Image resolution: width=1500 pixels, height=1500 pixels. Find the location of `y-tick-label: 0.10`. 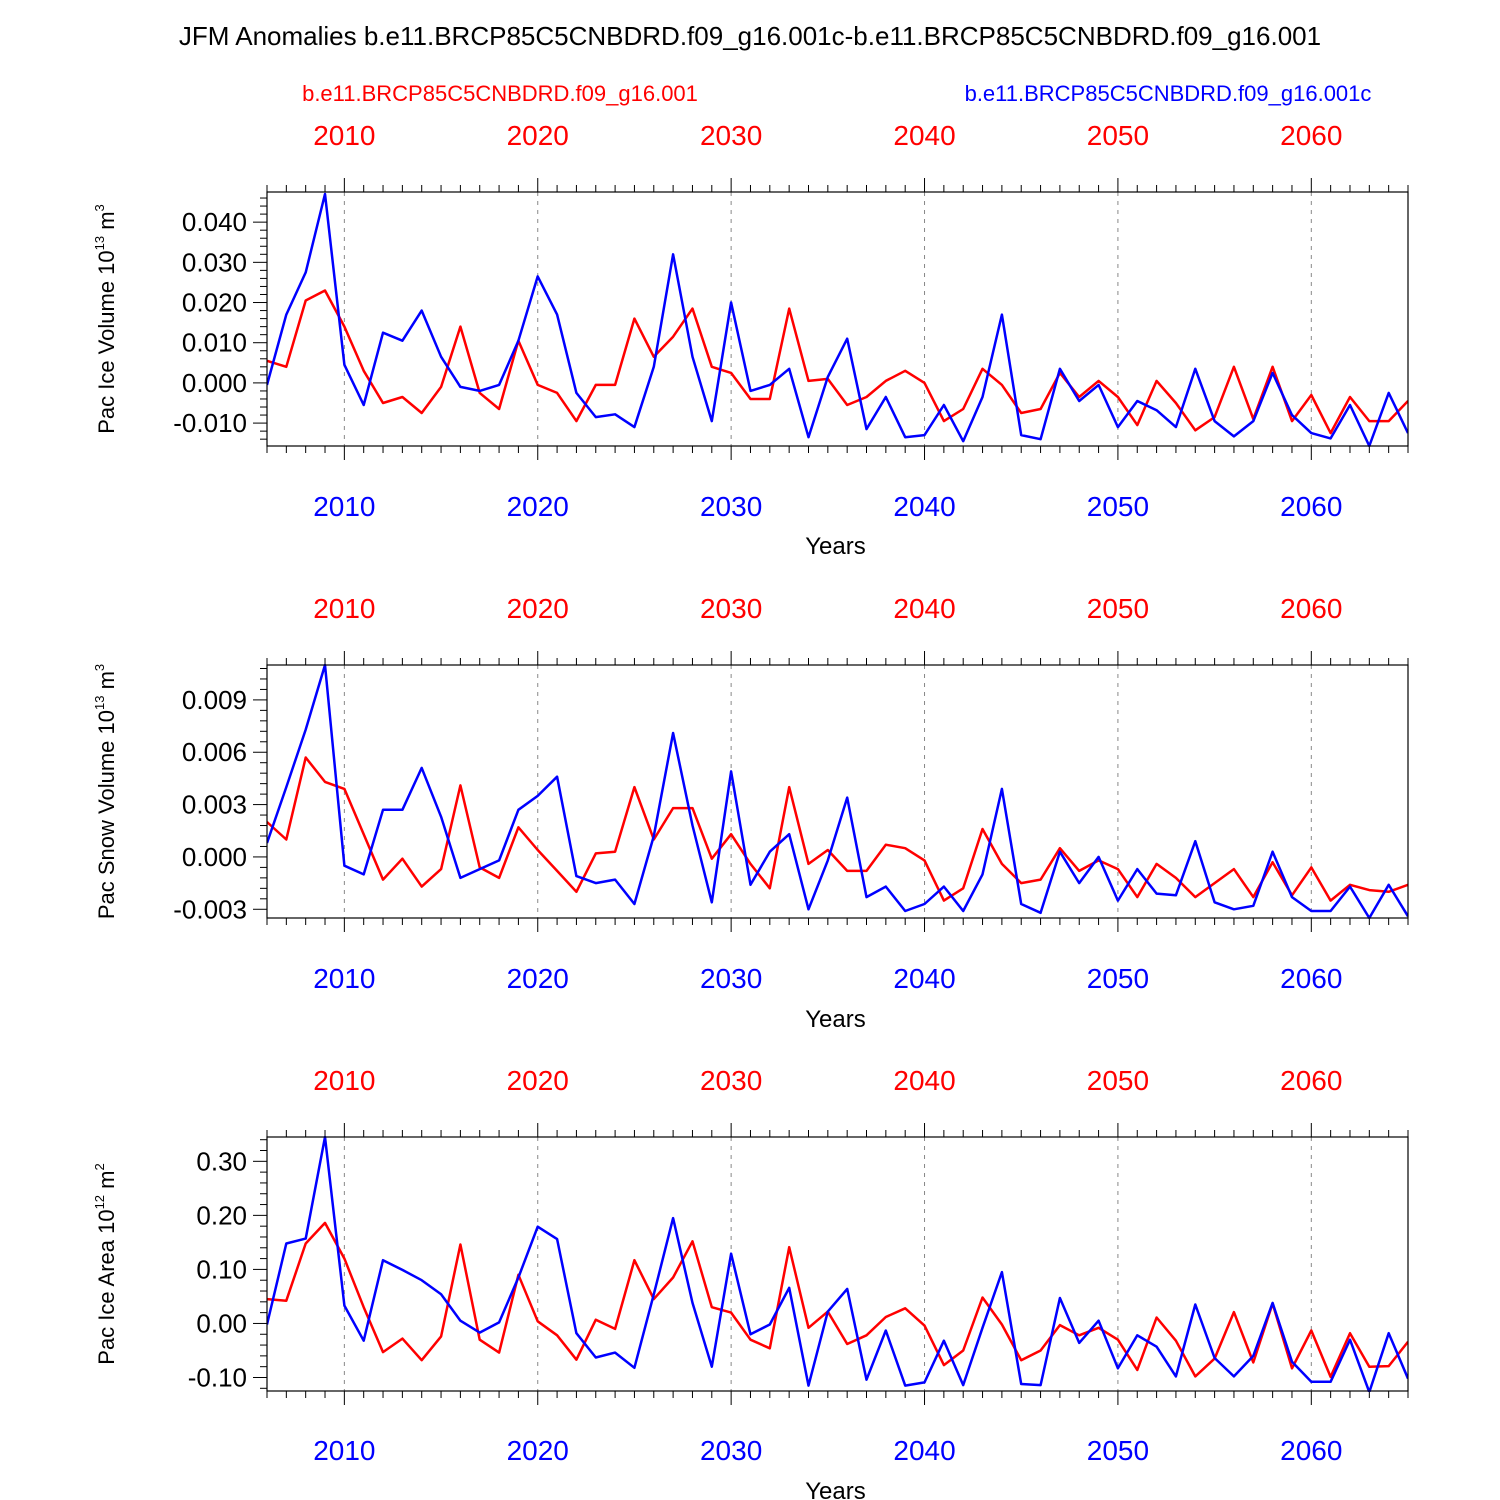

y-tick-label: 0.10 is located at coordinates (221, 1269).